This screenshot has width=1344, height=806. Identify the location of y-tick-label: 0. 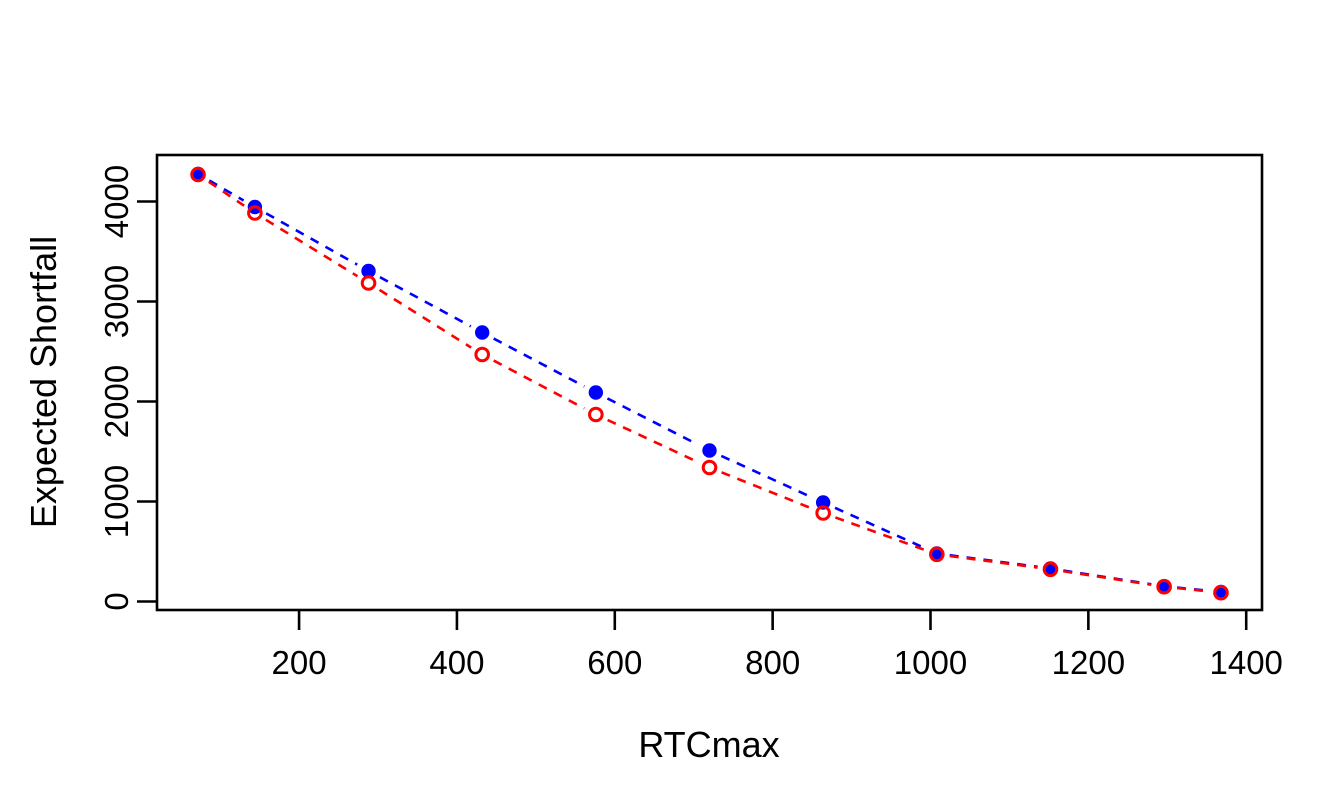
(116, 601).